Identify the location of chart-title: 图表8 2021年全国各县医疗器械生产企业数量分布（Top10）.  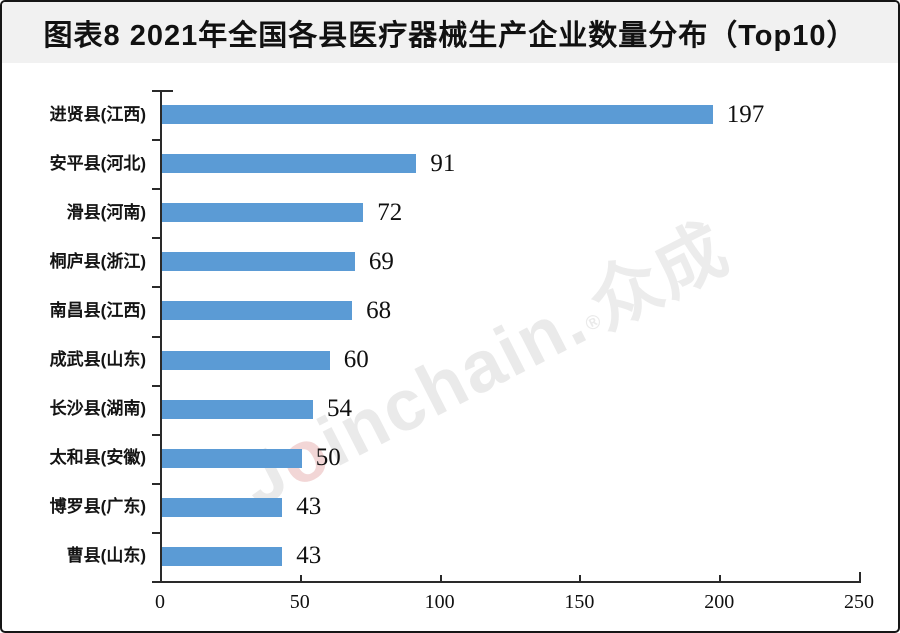
(450, 35).